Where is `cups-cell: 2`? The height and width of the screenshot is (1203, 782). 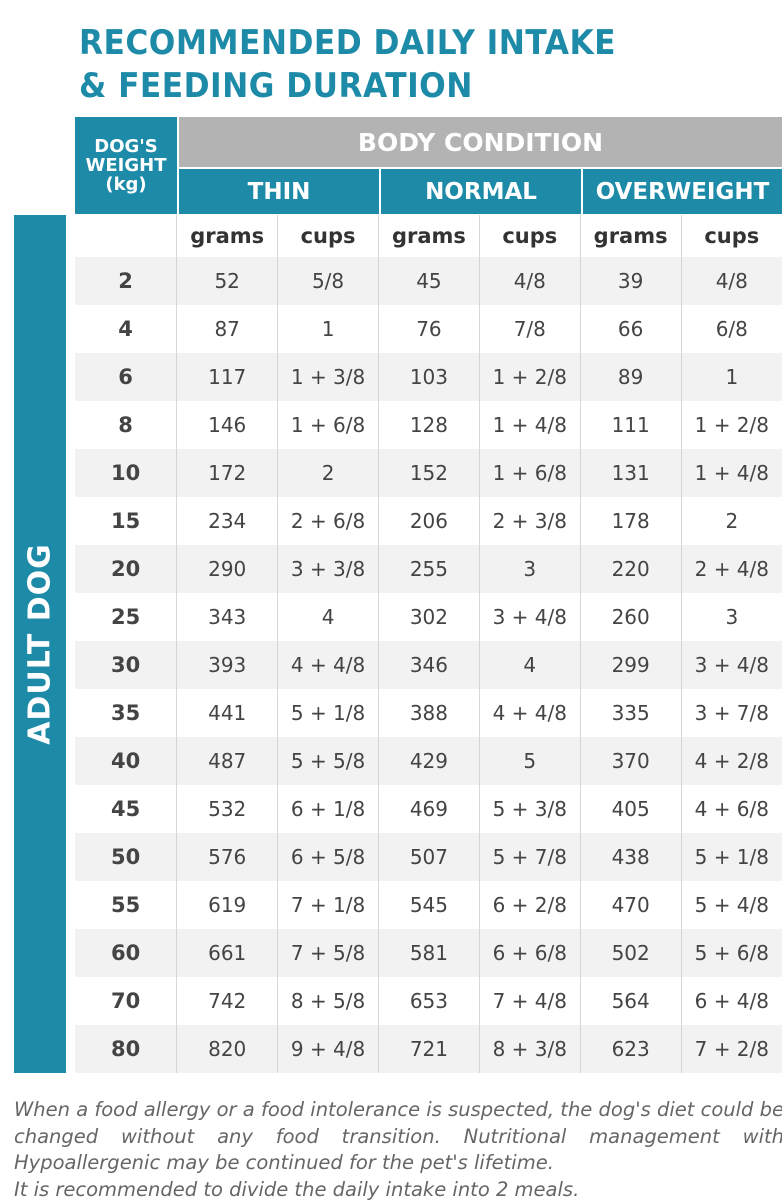
cups-cell: 2 is located at coordinates (731, 521).